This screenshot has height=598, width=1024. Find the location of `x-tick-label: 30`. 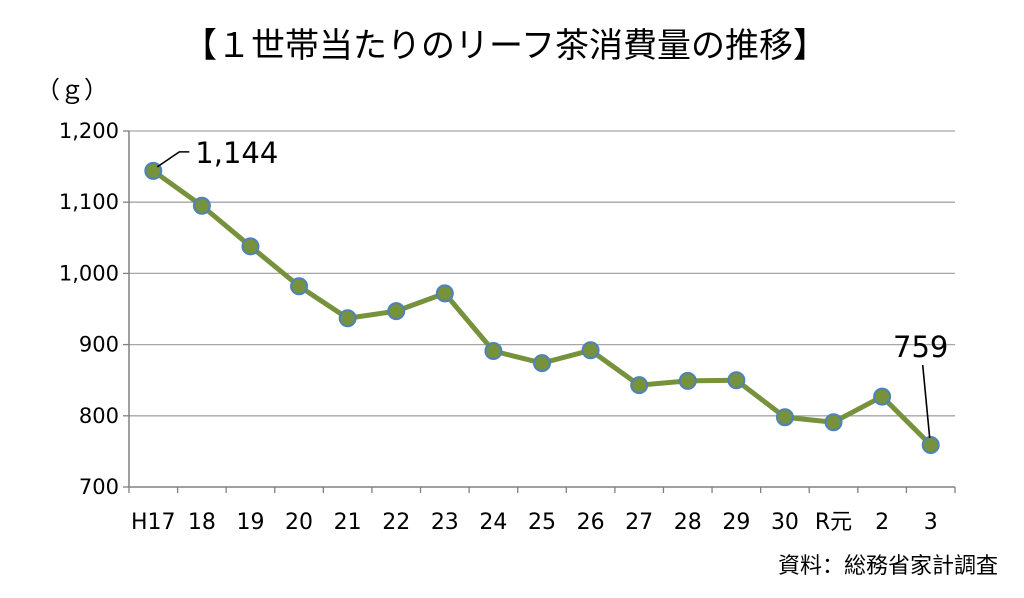

x-tick-label: 30 is located at coordinates (785, 522).